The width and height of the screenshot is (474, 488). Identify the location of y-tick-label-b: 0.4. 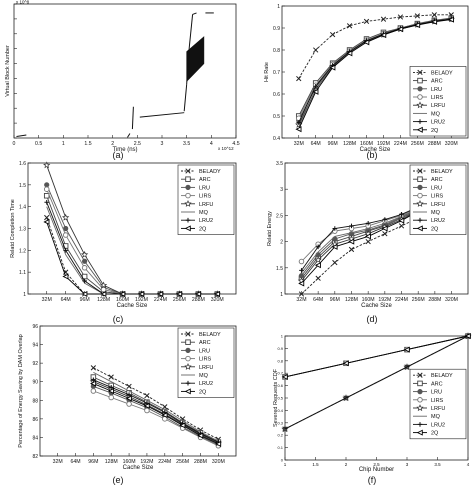
(276, 139).